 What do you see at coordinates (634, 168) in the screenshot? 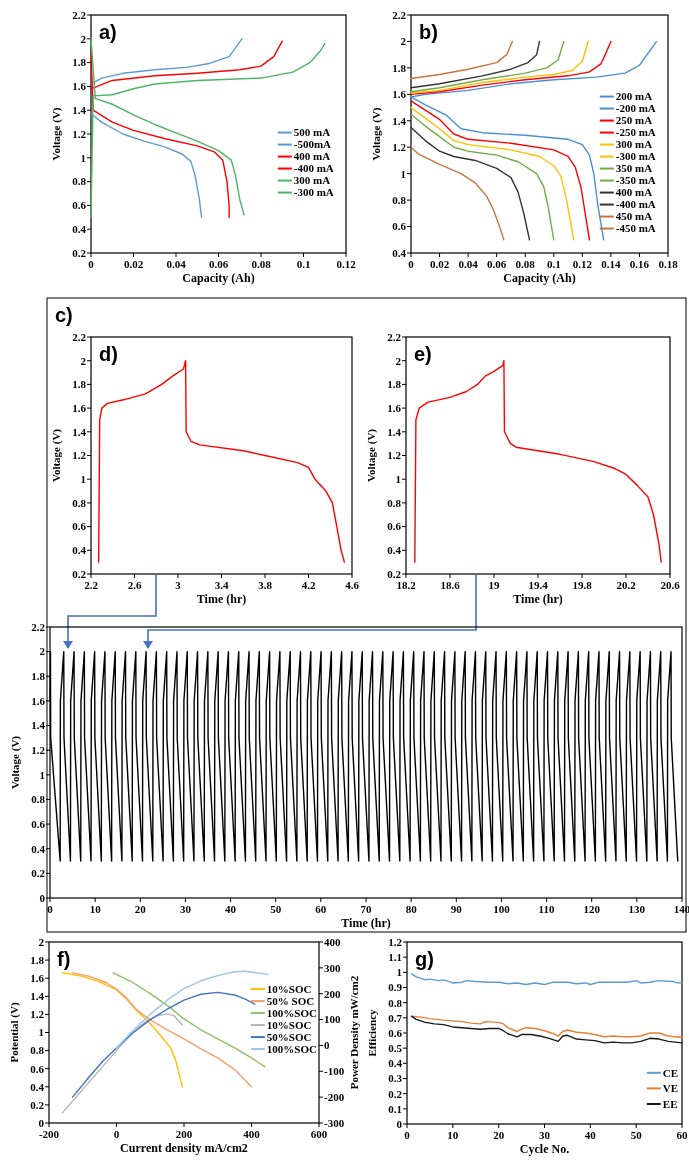
I see `legend-label: 350 mA` at bounding box center [634, 168].